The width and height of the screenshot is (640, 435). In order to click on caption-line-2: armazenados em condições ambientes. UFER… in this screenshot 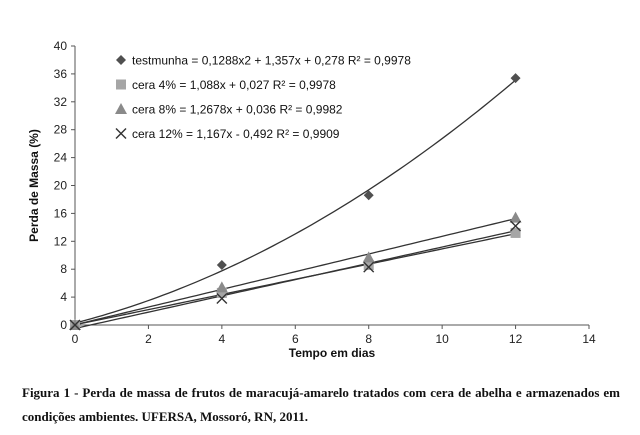, I will do `click(321, 404)`.